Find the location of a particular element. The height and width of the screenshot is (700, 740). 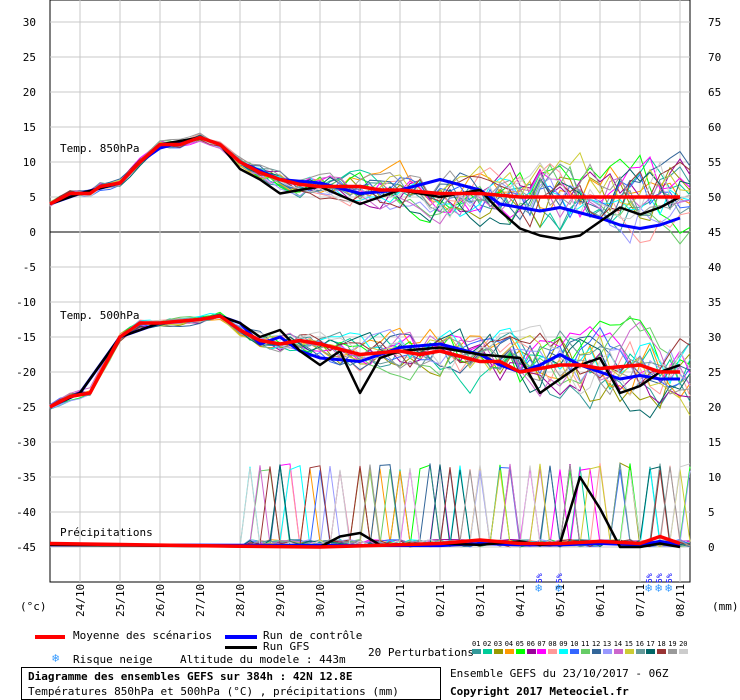

x-tick-date: 25/10 is located at coordinates (120, 600).